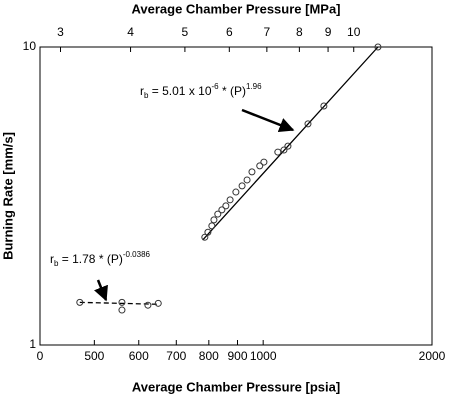 The width and height of the screenshot is (452, 404). Describe the element at coordinates (32, 344) in the screenshot. I see `y-tick-label: 1` at that location.